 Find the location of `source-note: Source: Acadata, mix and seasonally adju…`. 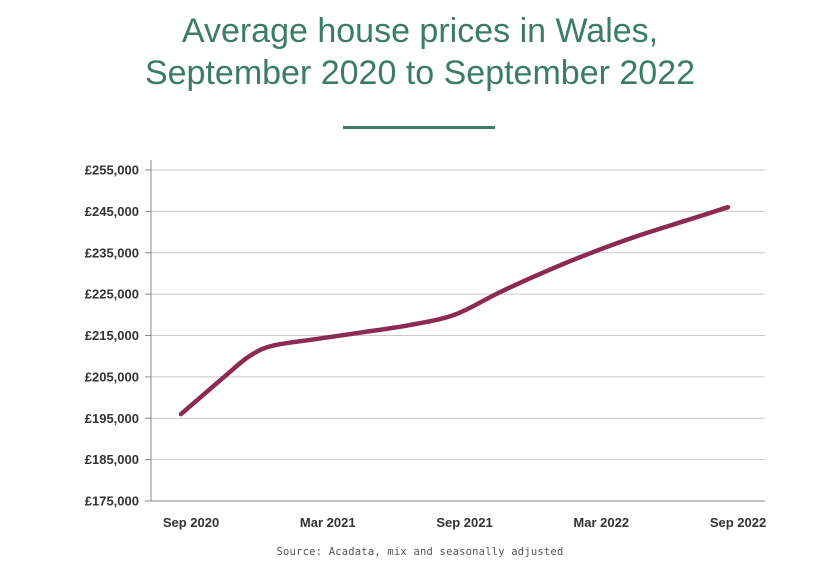

source-note: Source: Acadata, mix and seasonally adju… is located at coordinates (420, 552).